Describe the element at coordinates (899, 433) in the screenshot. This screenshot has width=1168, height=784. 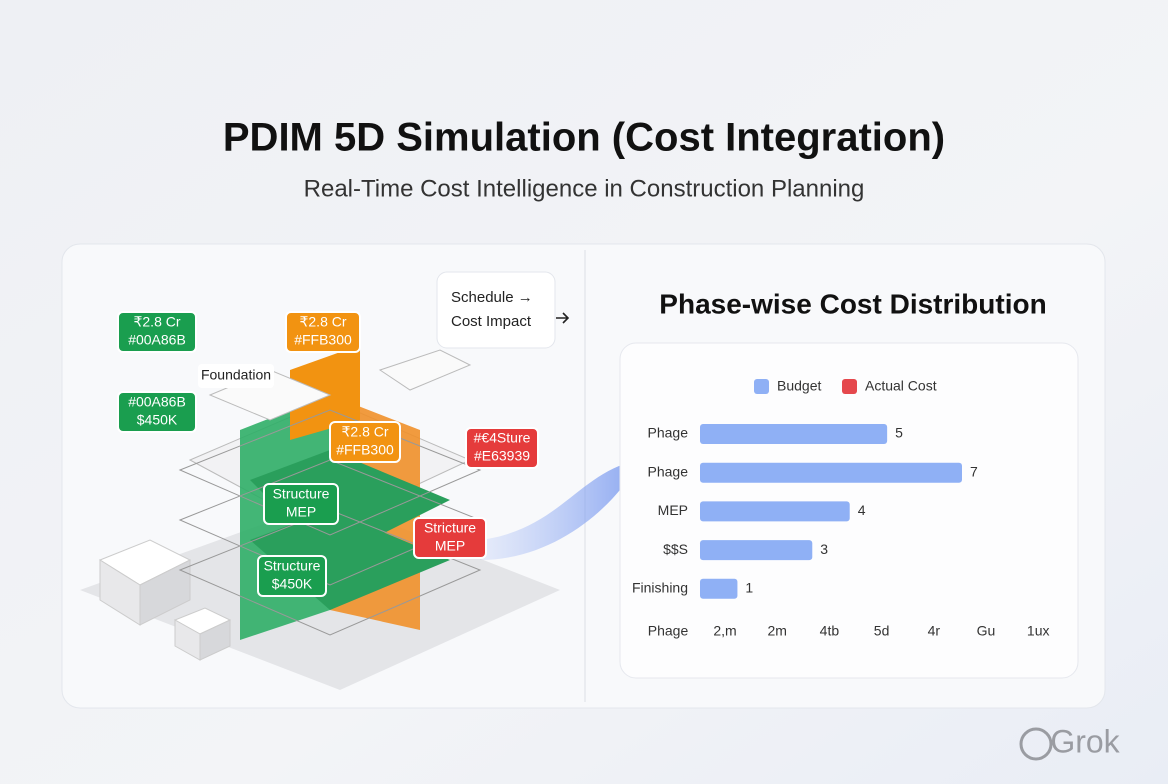
I see `value-label: 5` at that location.